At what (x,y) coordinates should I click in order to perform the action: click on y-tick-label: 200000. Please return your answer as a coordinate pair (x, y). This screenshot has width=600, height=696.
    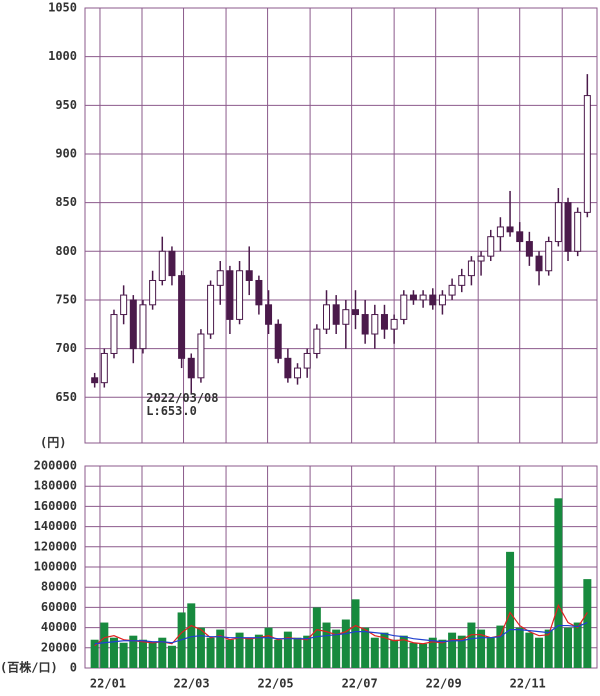
    Looking at the image, I should click on (55, 466).